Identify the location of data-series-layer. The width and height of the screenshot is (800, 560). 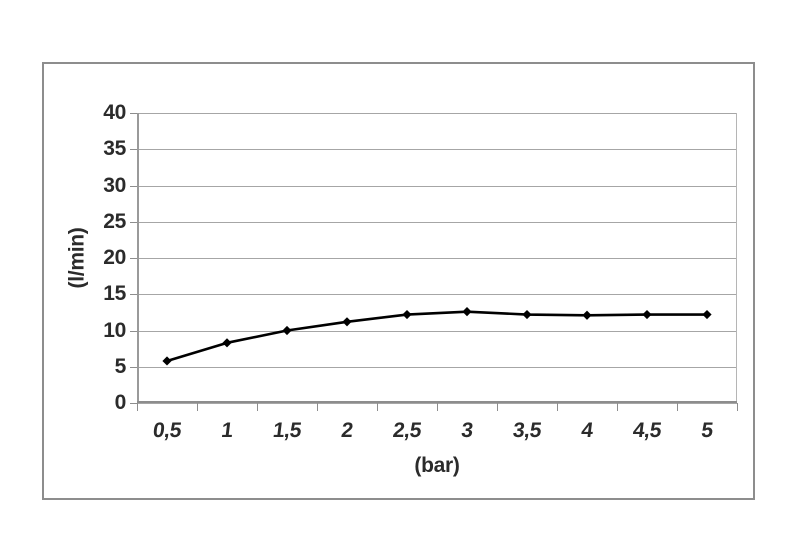
(437, 336).